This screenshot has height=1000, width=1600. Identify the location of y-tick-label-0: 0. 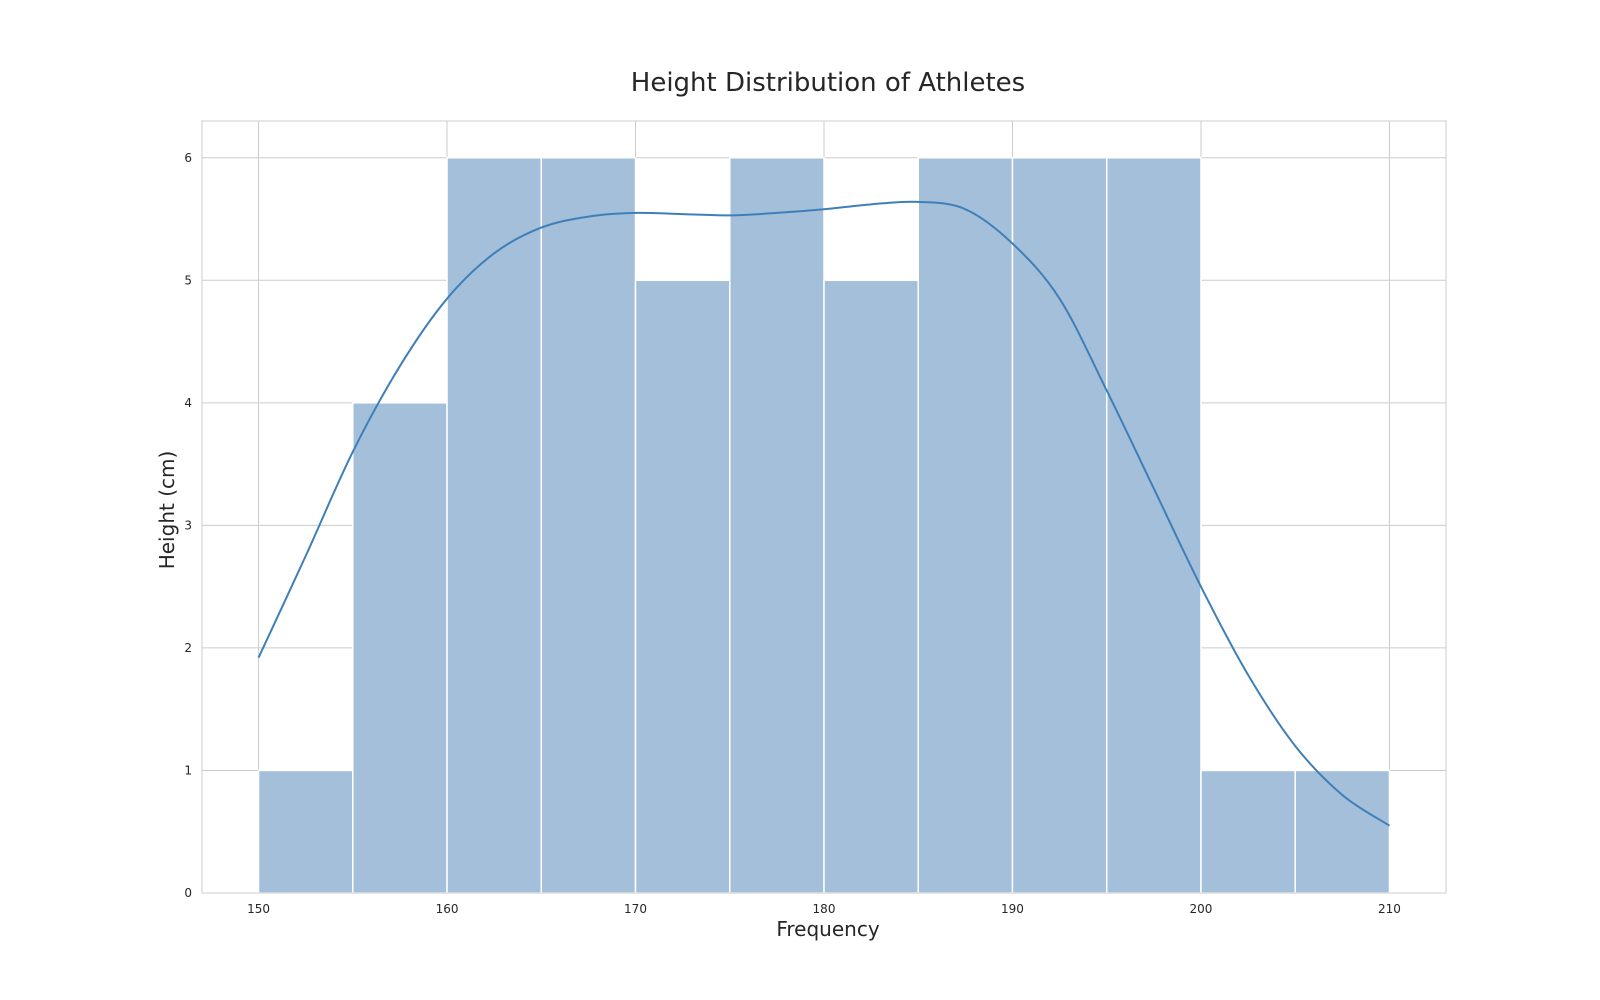
(188, 893).